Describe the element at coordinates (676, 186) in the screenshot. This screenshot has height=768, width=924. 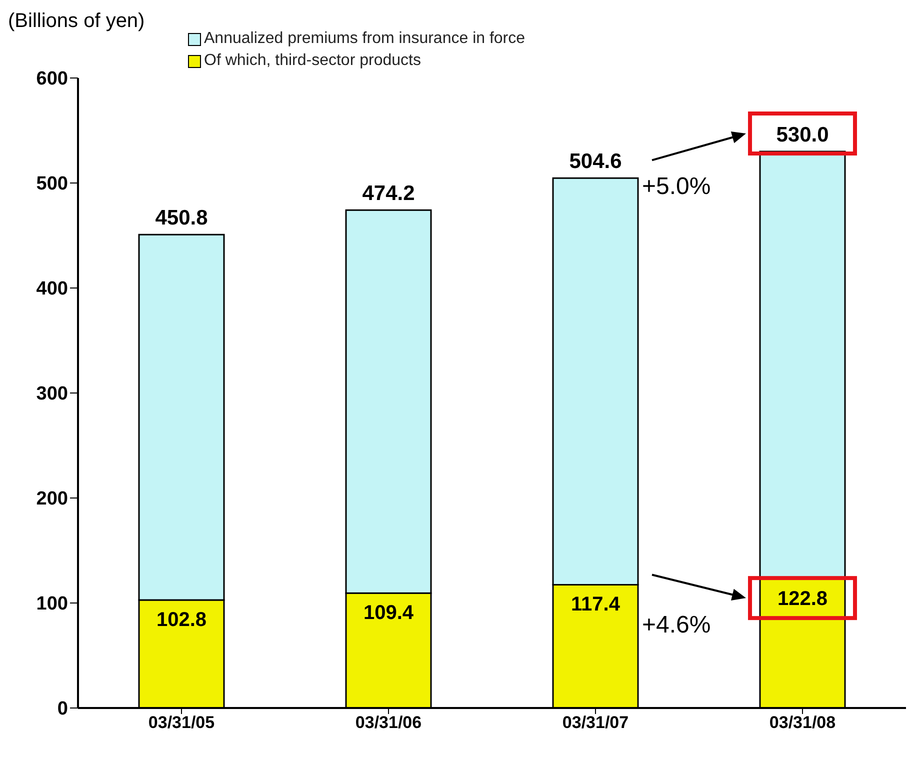
I see `annotation: +5.0%` at that location.